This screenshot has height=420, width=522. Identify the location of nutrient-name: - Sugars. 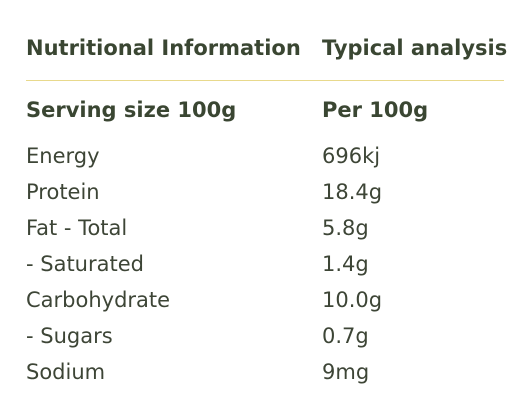
(69, 336).